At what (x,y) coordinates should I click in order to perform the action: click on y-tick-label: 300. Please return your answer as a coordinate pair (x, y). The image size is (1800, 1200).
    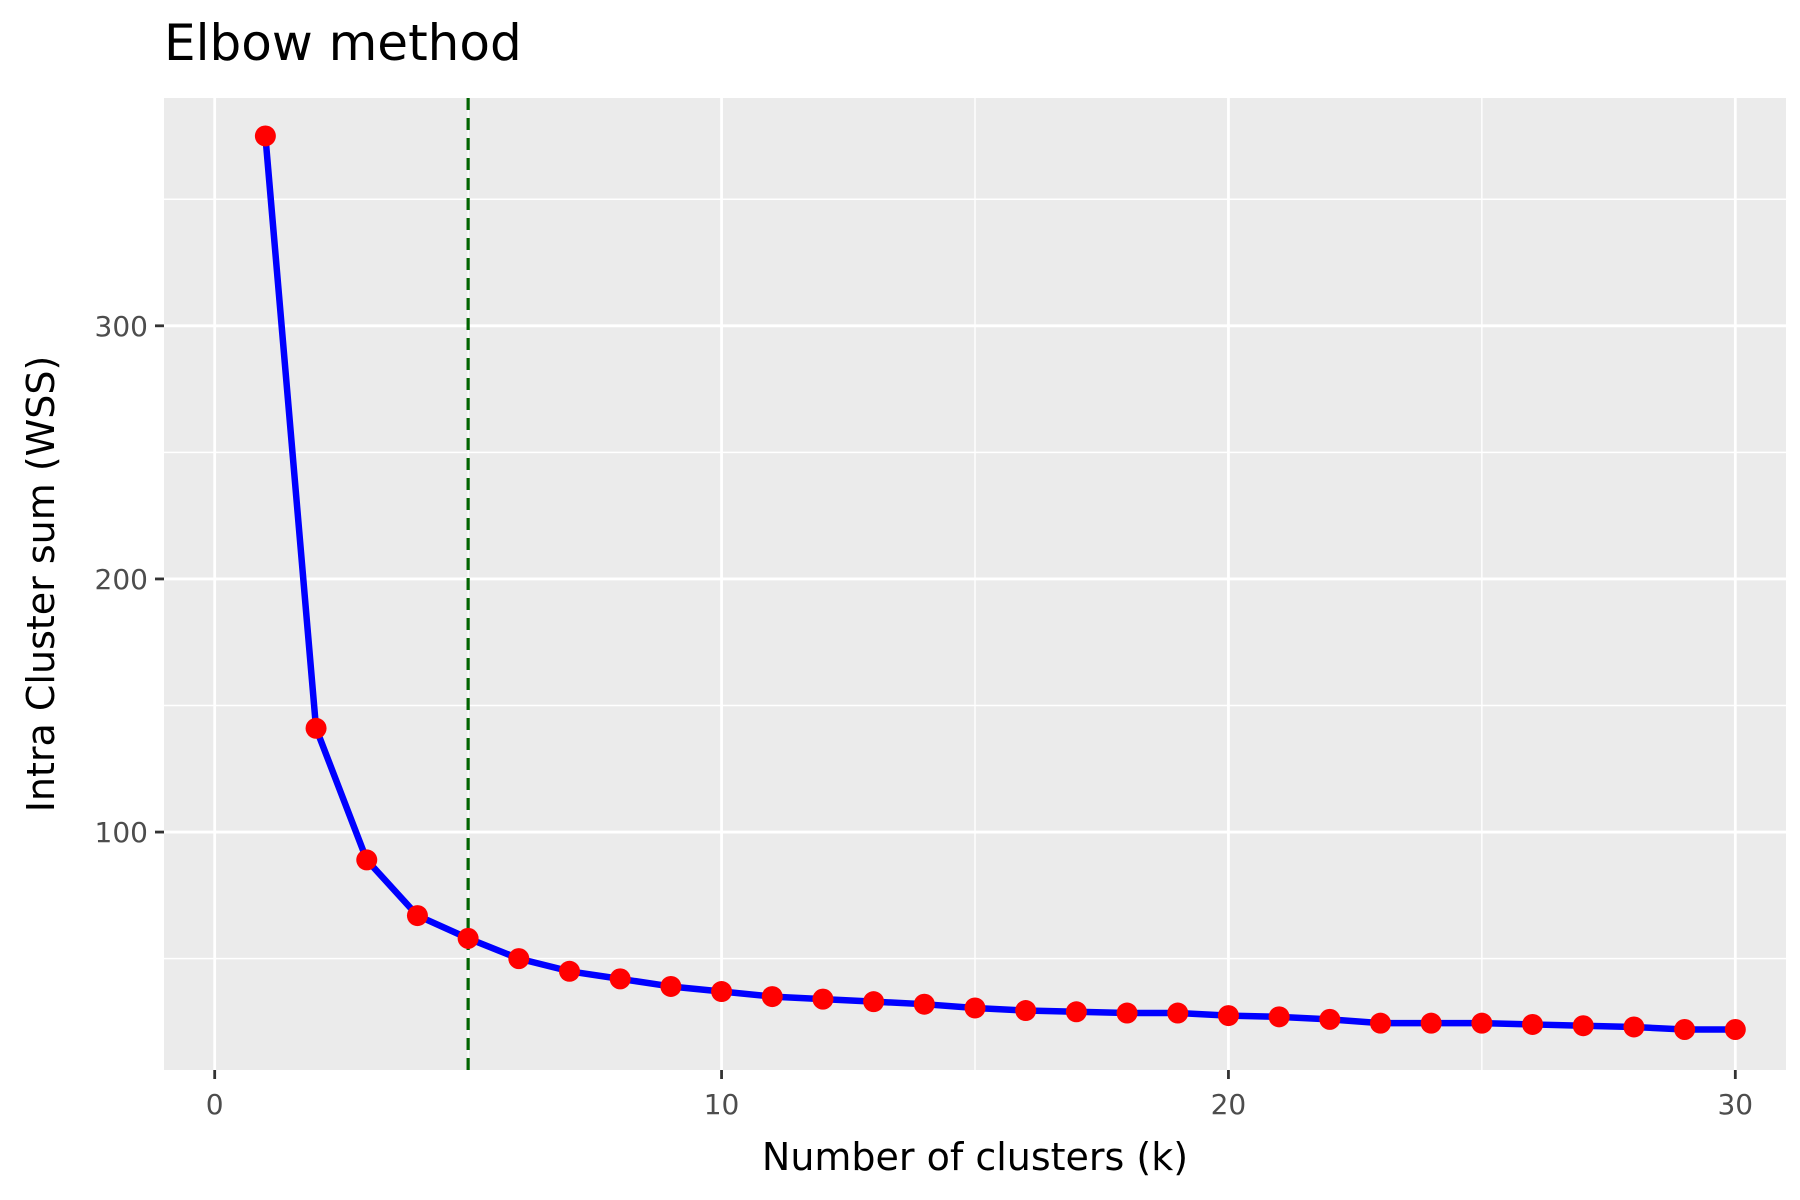
    Looking at the image, I should click on (121, 326).